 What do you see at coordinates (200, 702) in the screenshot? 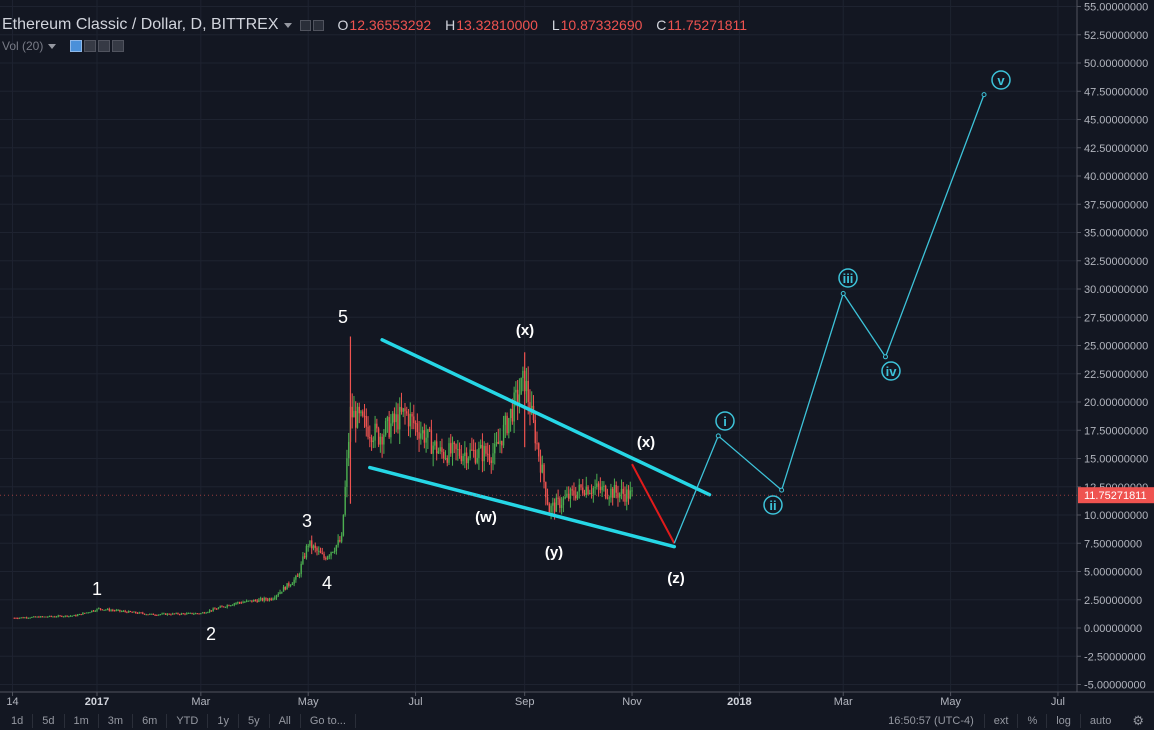
I see `time-tick-label: Mar` at bounding box center [200, 702].